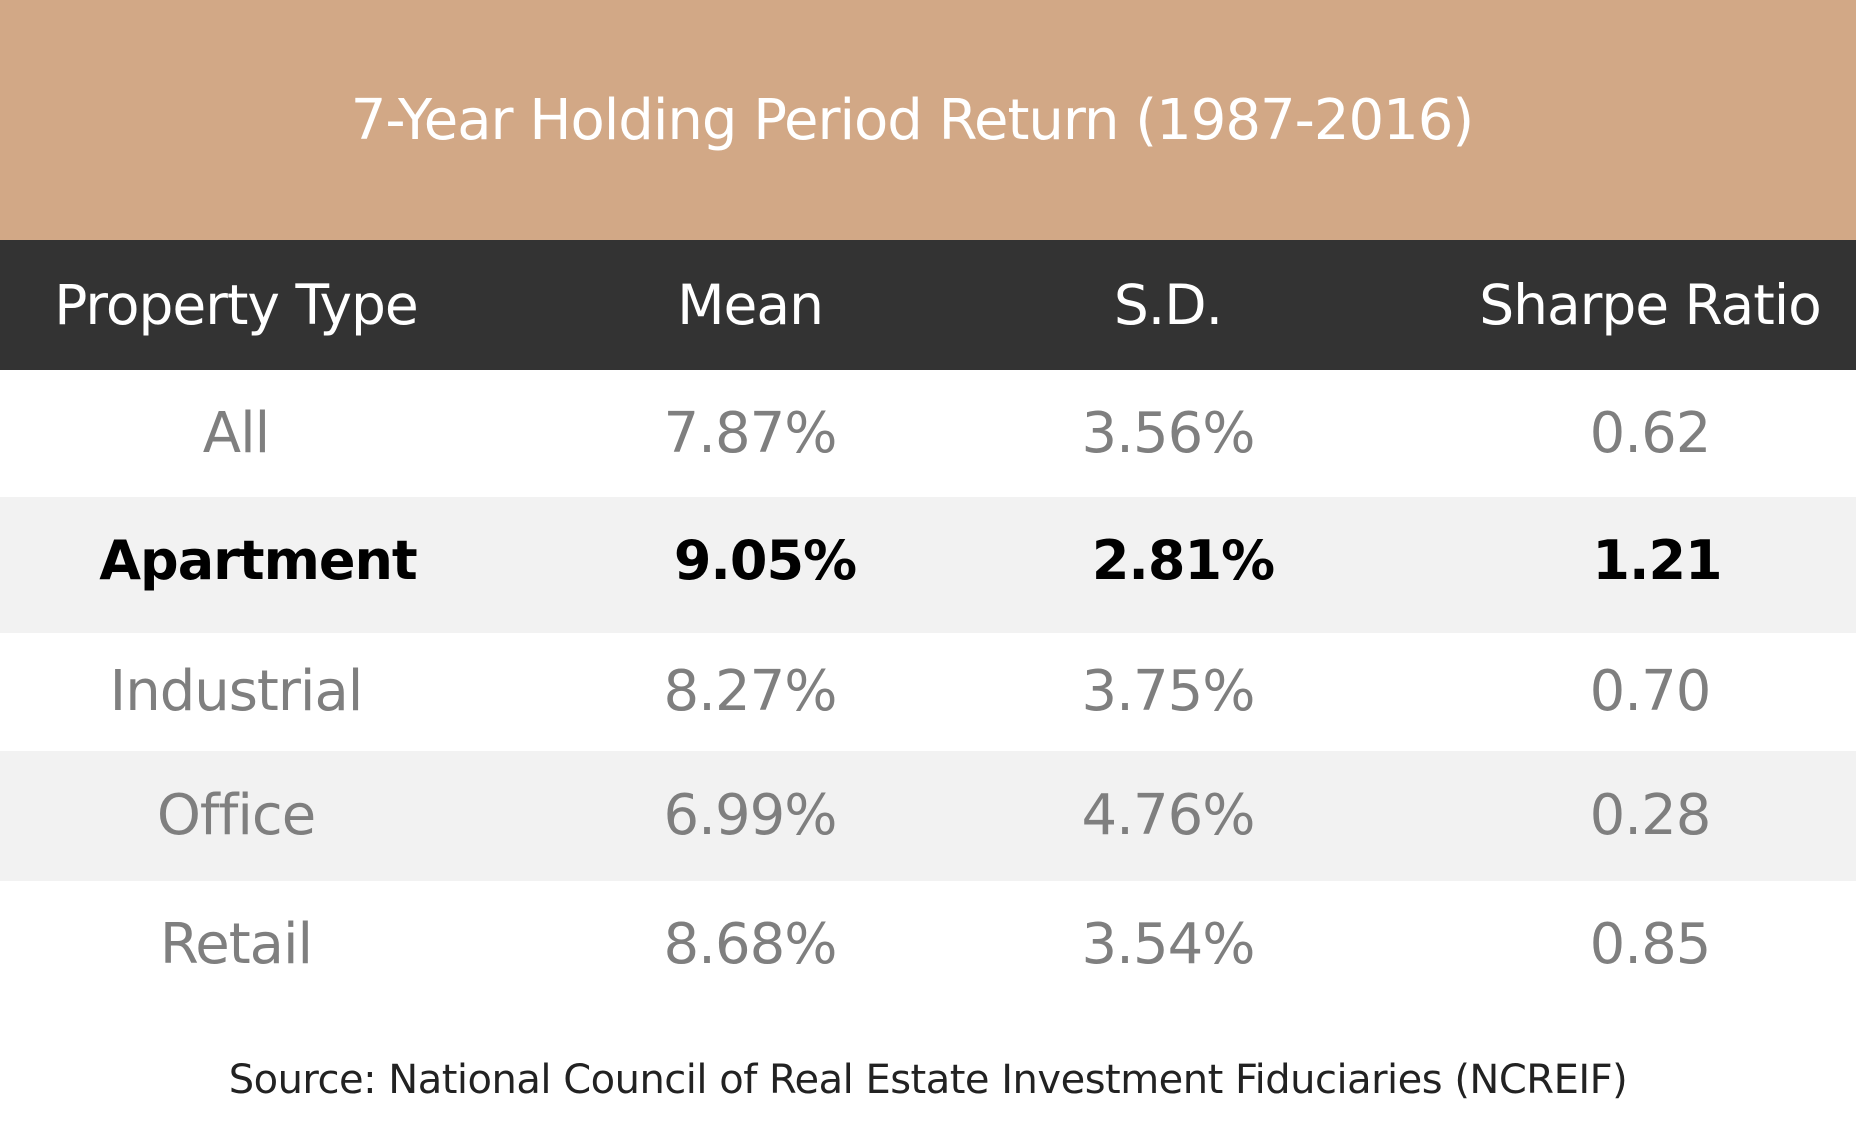  Describe the element at coordinates (236, 691) in the screenshot. I see `cell-type: Industrial` at that location.